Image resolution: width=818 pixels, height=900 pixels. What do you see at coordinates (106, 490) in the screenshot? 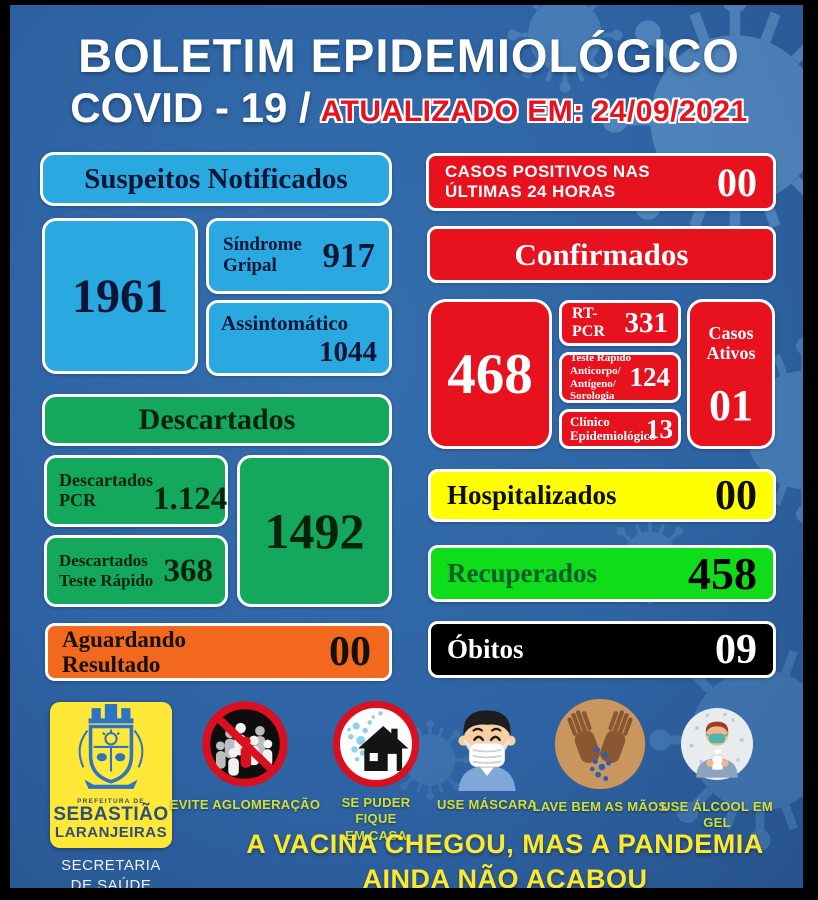
I see `discarded-pcr-label: Descartados PCR` at bounding box center [106, 490].